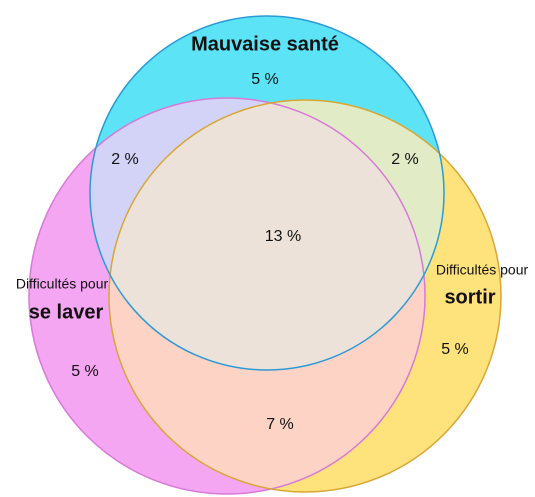 This screenshot has width=535, height=497. Describe the element at coordinates (280, 424) in the screenshot. I see `region-label: 7 %` at that location.